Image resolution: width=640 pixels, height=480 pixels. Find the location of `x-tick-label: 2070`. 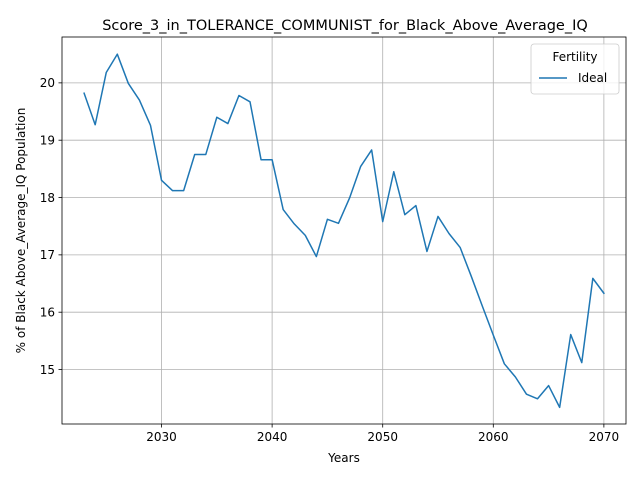

x-tick-label: 2070 is located at coordinates (604, 437).